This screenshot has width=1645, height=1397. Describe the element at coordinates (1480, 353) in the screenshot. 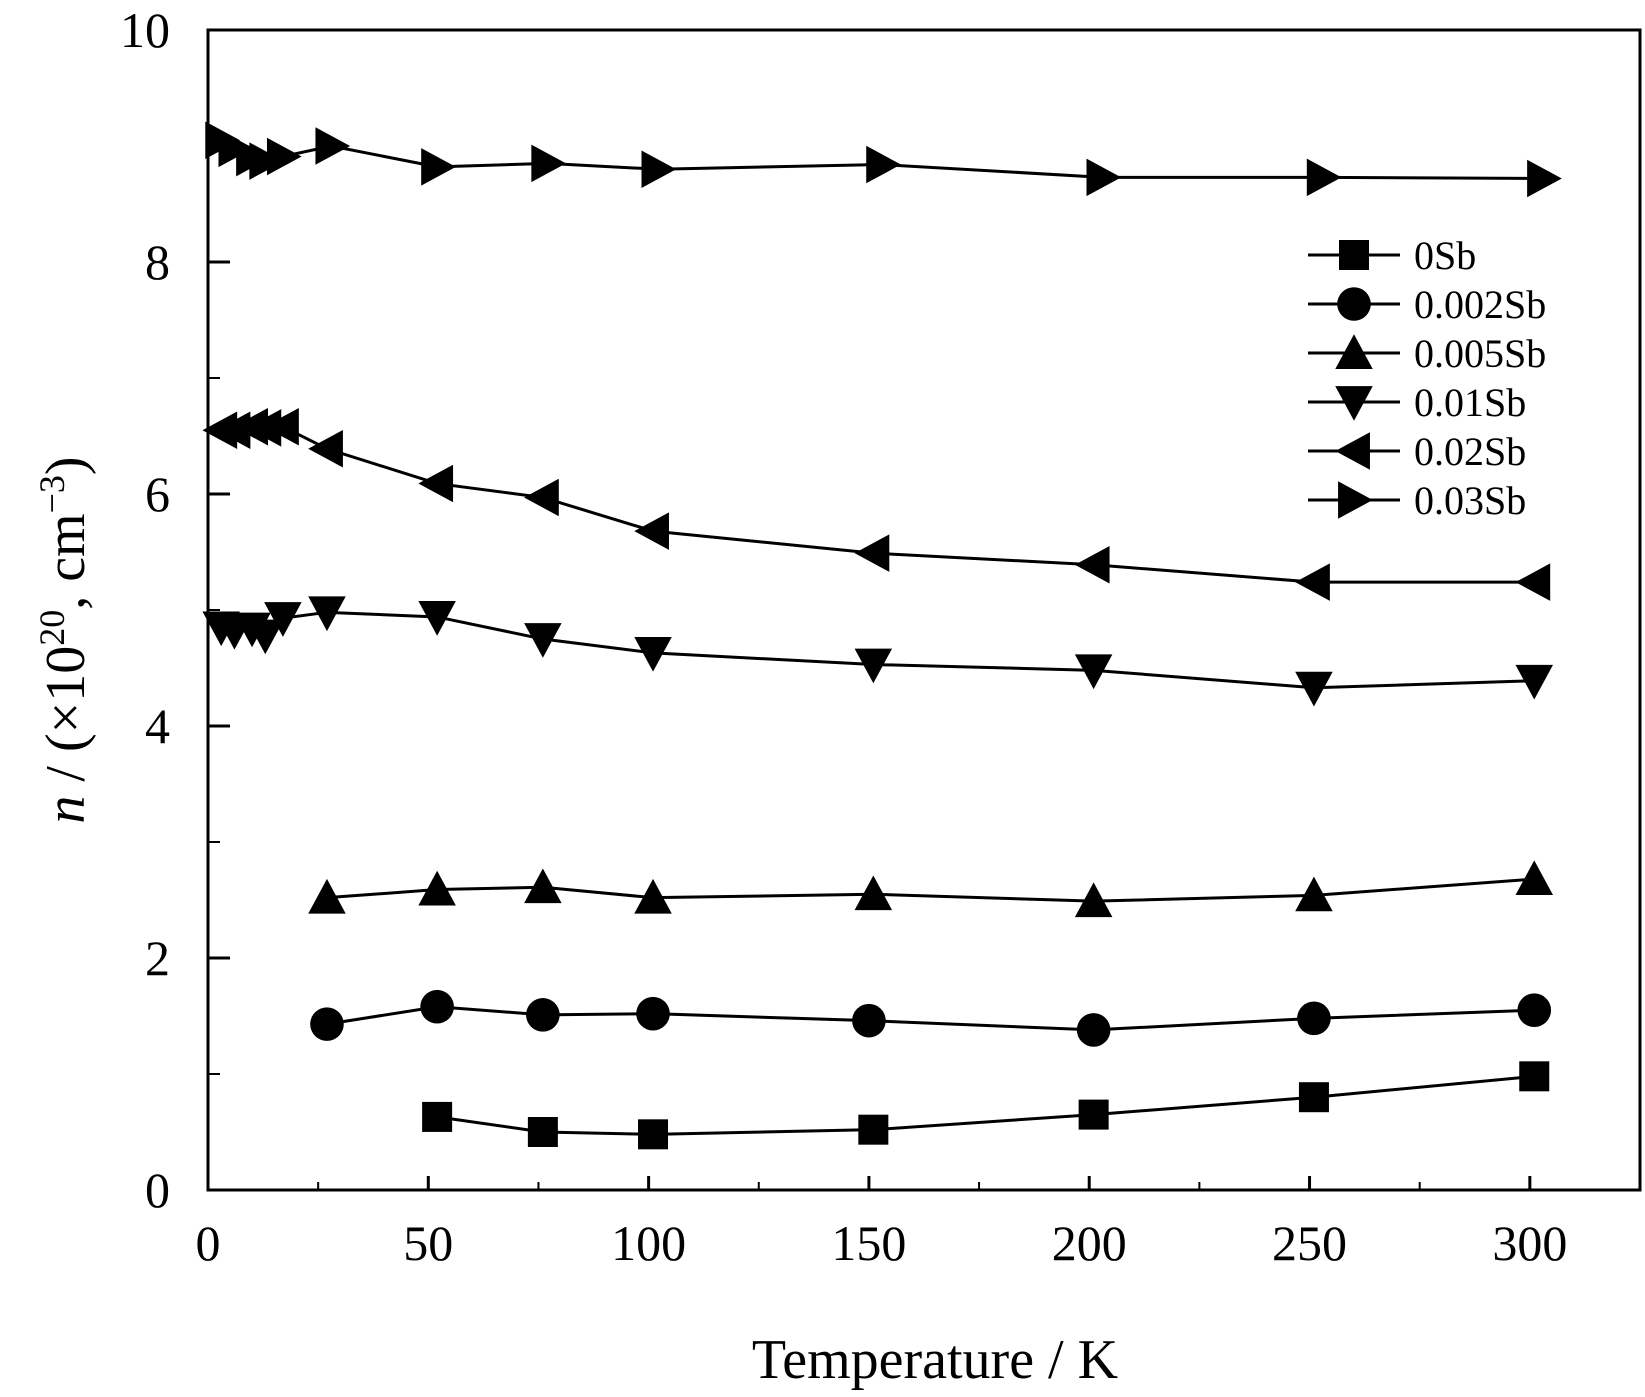

I see `legend-label-2: 0.005Sb` at that location.